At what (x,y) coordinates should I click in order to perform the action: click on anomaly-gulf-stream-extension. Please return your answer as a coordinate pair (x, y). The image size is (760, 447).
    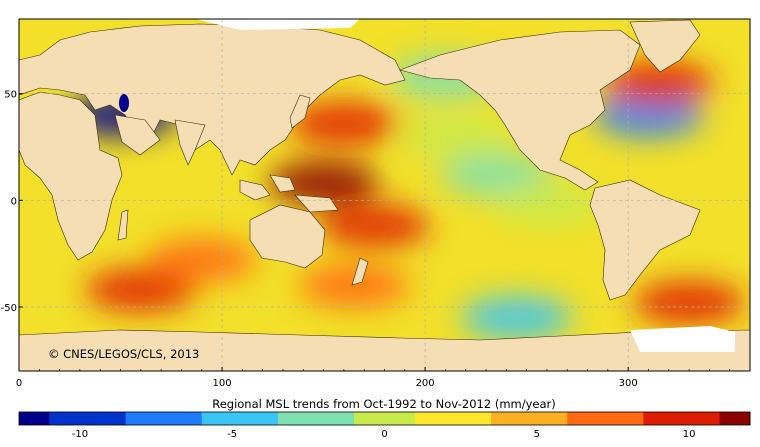
    Looking at the image, I should click on (648, 115).